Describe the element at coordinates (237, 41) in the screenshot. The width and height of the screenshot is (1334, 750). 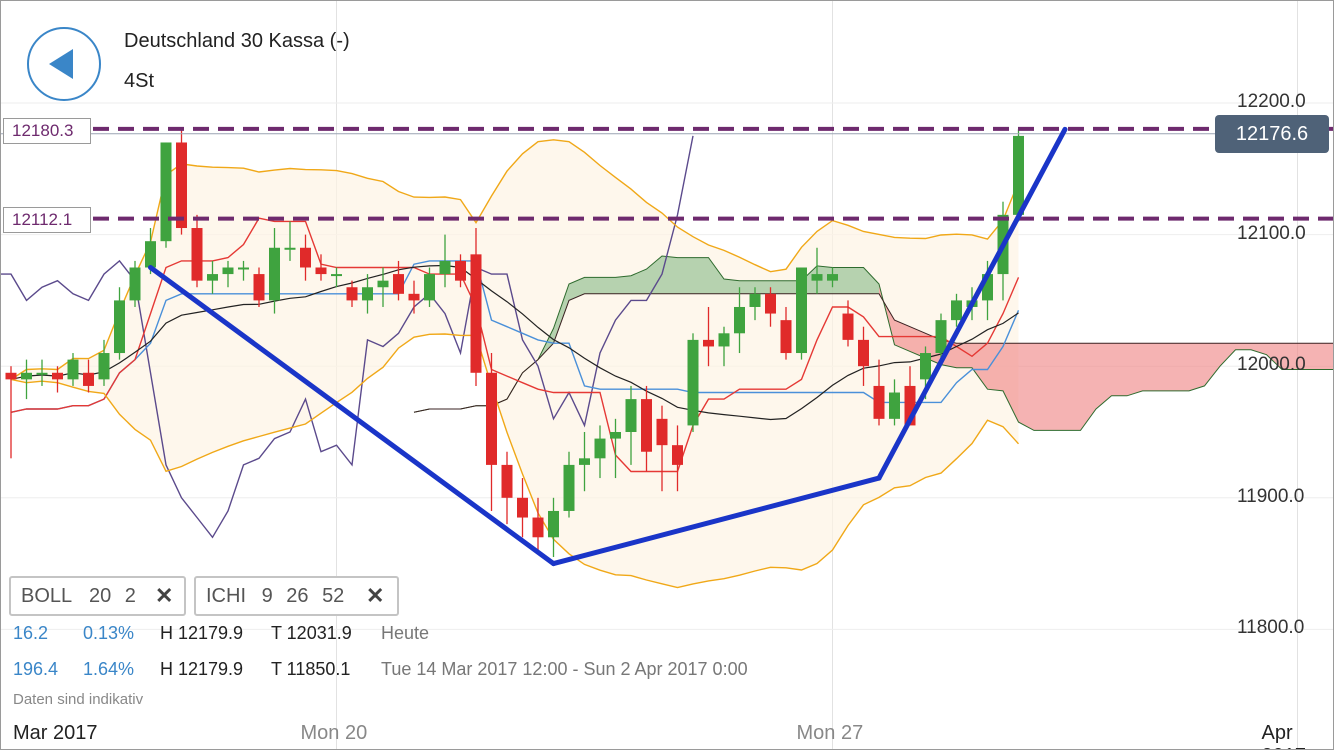
I see `instrument-title: Deutschland 30 Kassa (-)` at that location.